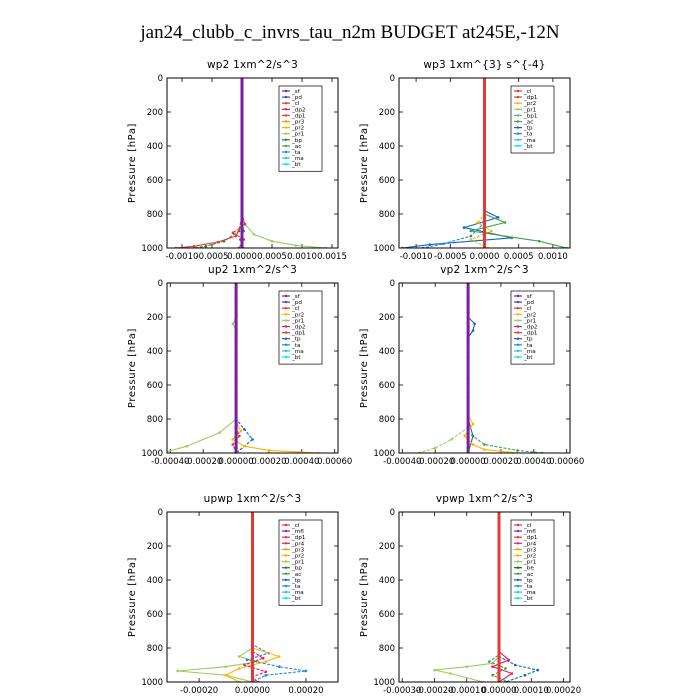 The height and width of the screenshot is (700, 700). I want to click on y-tick-label: 600, so click(387, 386).